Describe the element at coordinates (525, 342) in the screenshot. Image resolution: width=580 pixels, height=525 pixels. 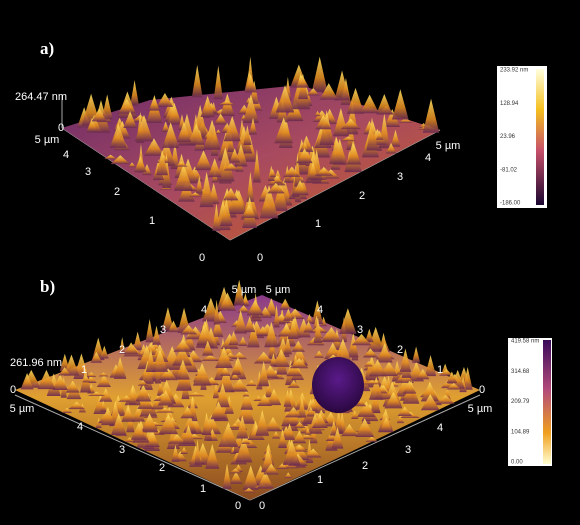
I see `colorbar-label: 419.58 nm` at that location.